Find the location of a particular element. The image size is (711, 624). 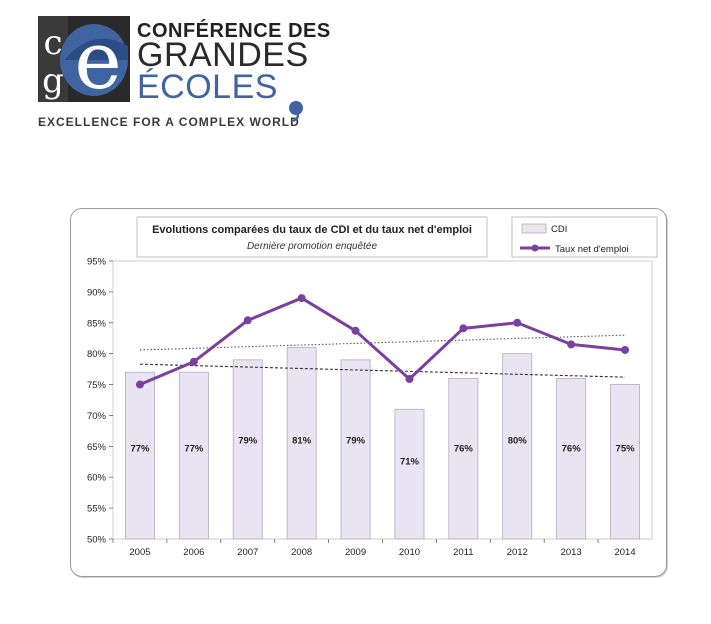

x-axis: 2005 2006 2007 2008 2009 2010 2011 2012 2013 2014 is located at coordinates (374, 548).